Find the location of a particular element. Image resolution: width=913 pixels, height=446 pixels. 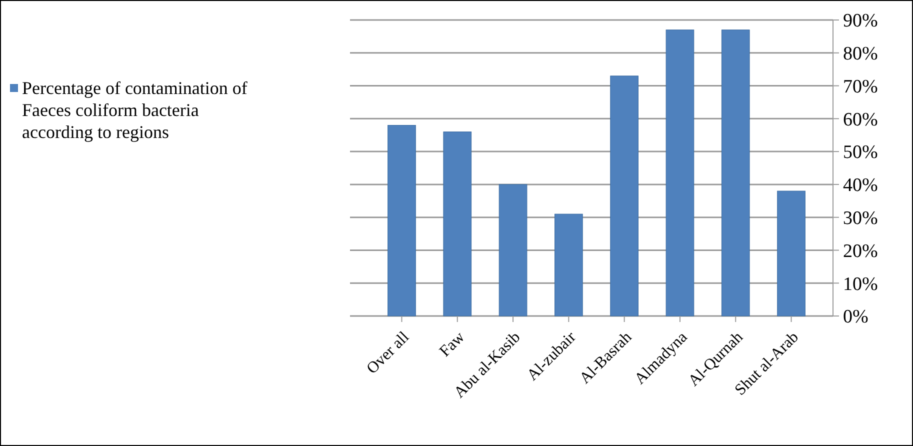

y-tick-label: 50% is located at coordinates (860, 153).